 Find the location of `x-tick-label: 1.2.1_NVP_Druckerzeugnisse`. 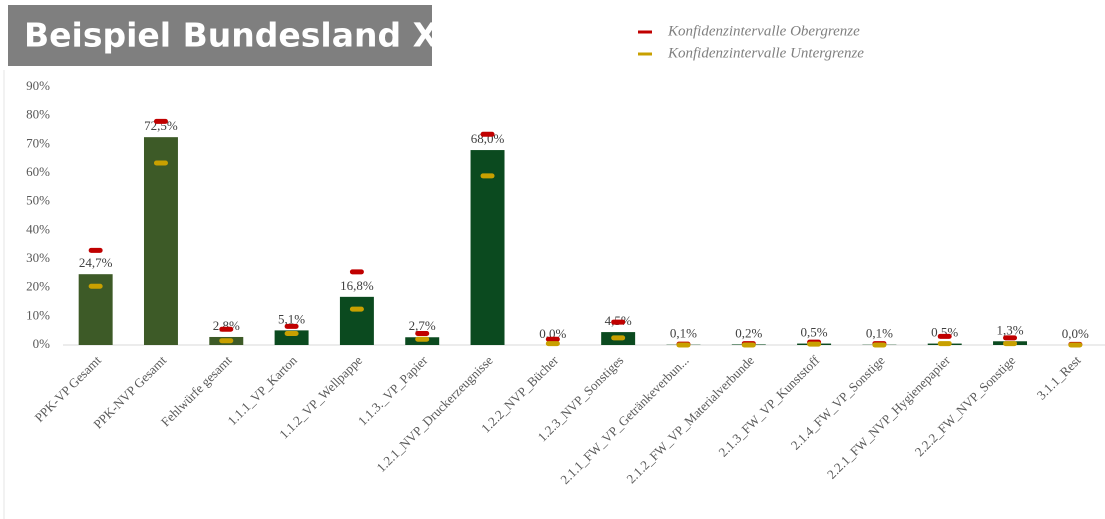

x-tick-label: 1.2.1_NVP_Druckerzeugnisse is located at coordinates (434, 413).